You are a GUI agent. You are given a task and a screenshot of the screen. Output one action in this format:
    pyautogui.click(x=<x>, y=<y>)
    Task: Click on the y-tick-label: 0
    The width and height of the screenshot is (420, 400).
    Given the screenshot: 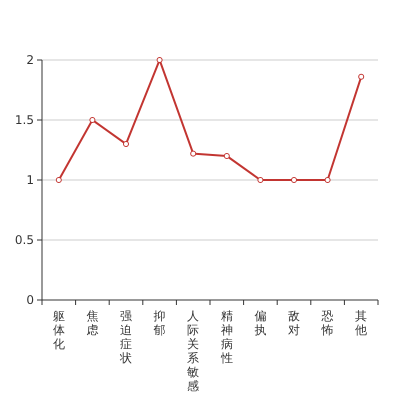 What is the action you would take?
    pyautogui.click(x=30, y=300)
    